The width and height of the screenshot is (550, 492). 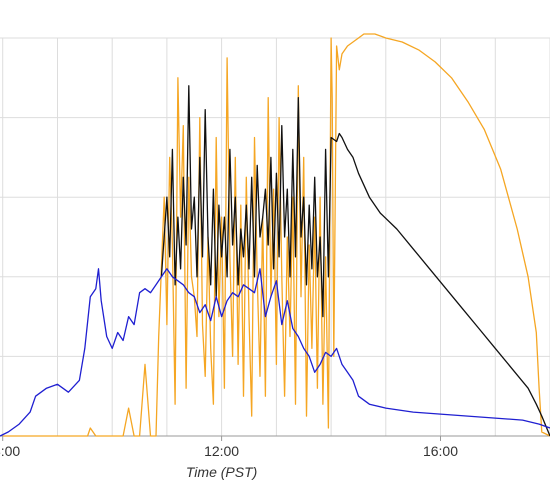 I want to click on x-axis-title: Time (PST), so click(x=221, y=472).